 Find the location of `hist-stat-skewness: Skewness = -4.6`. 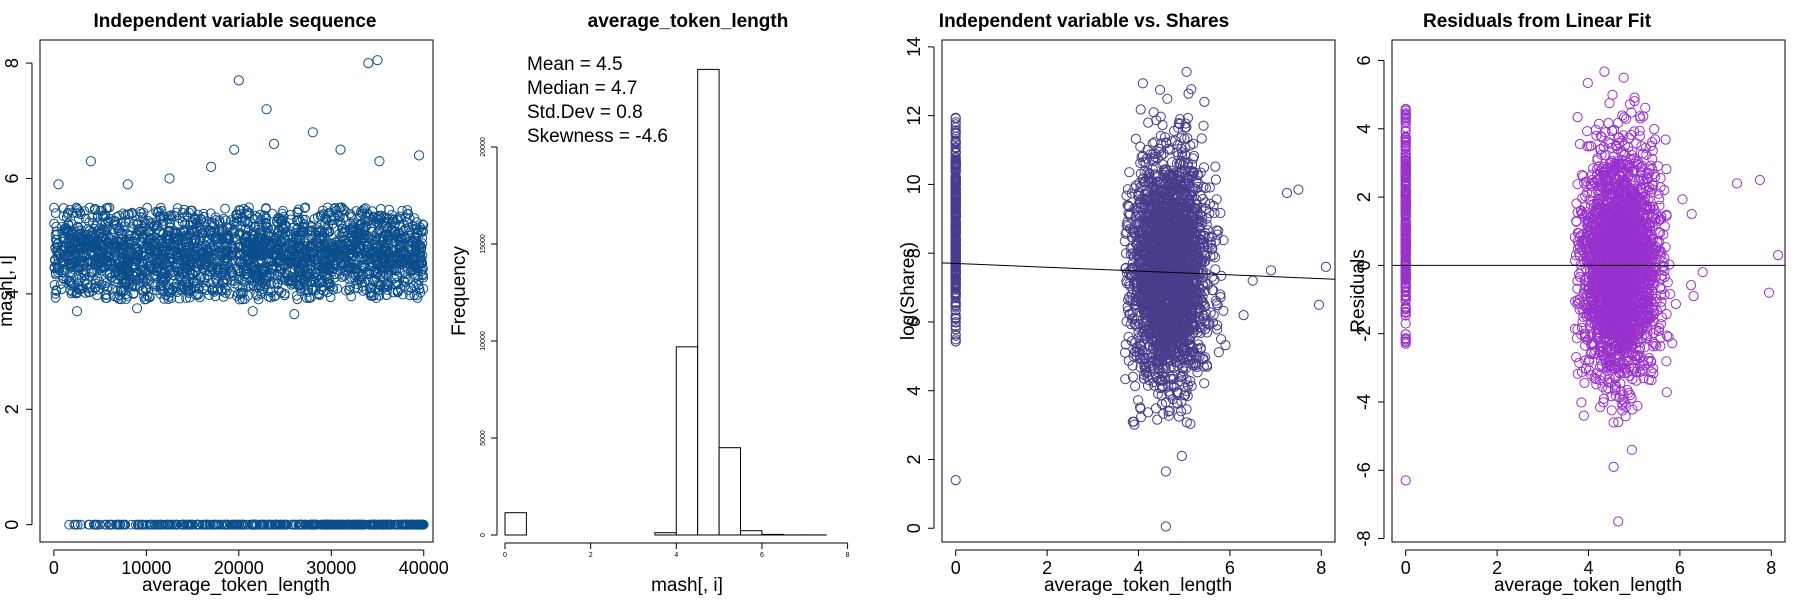

hist-stat-skewness: Skewness = -4.6 is located at coordinates (597, 136).